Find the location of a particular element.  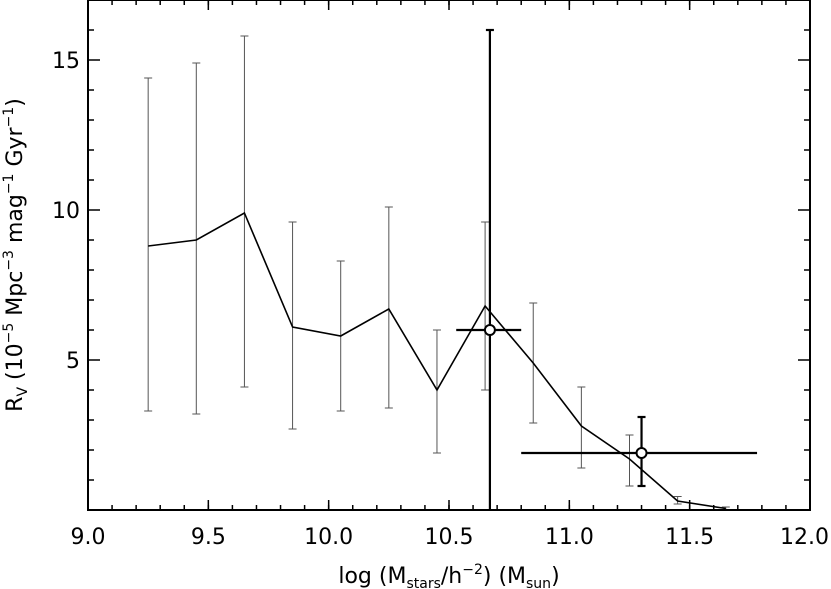

x-tick-label: 11.5 is located at coordinates (689, 537).